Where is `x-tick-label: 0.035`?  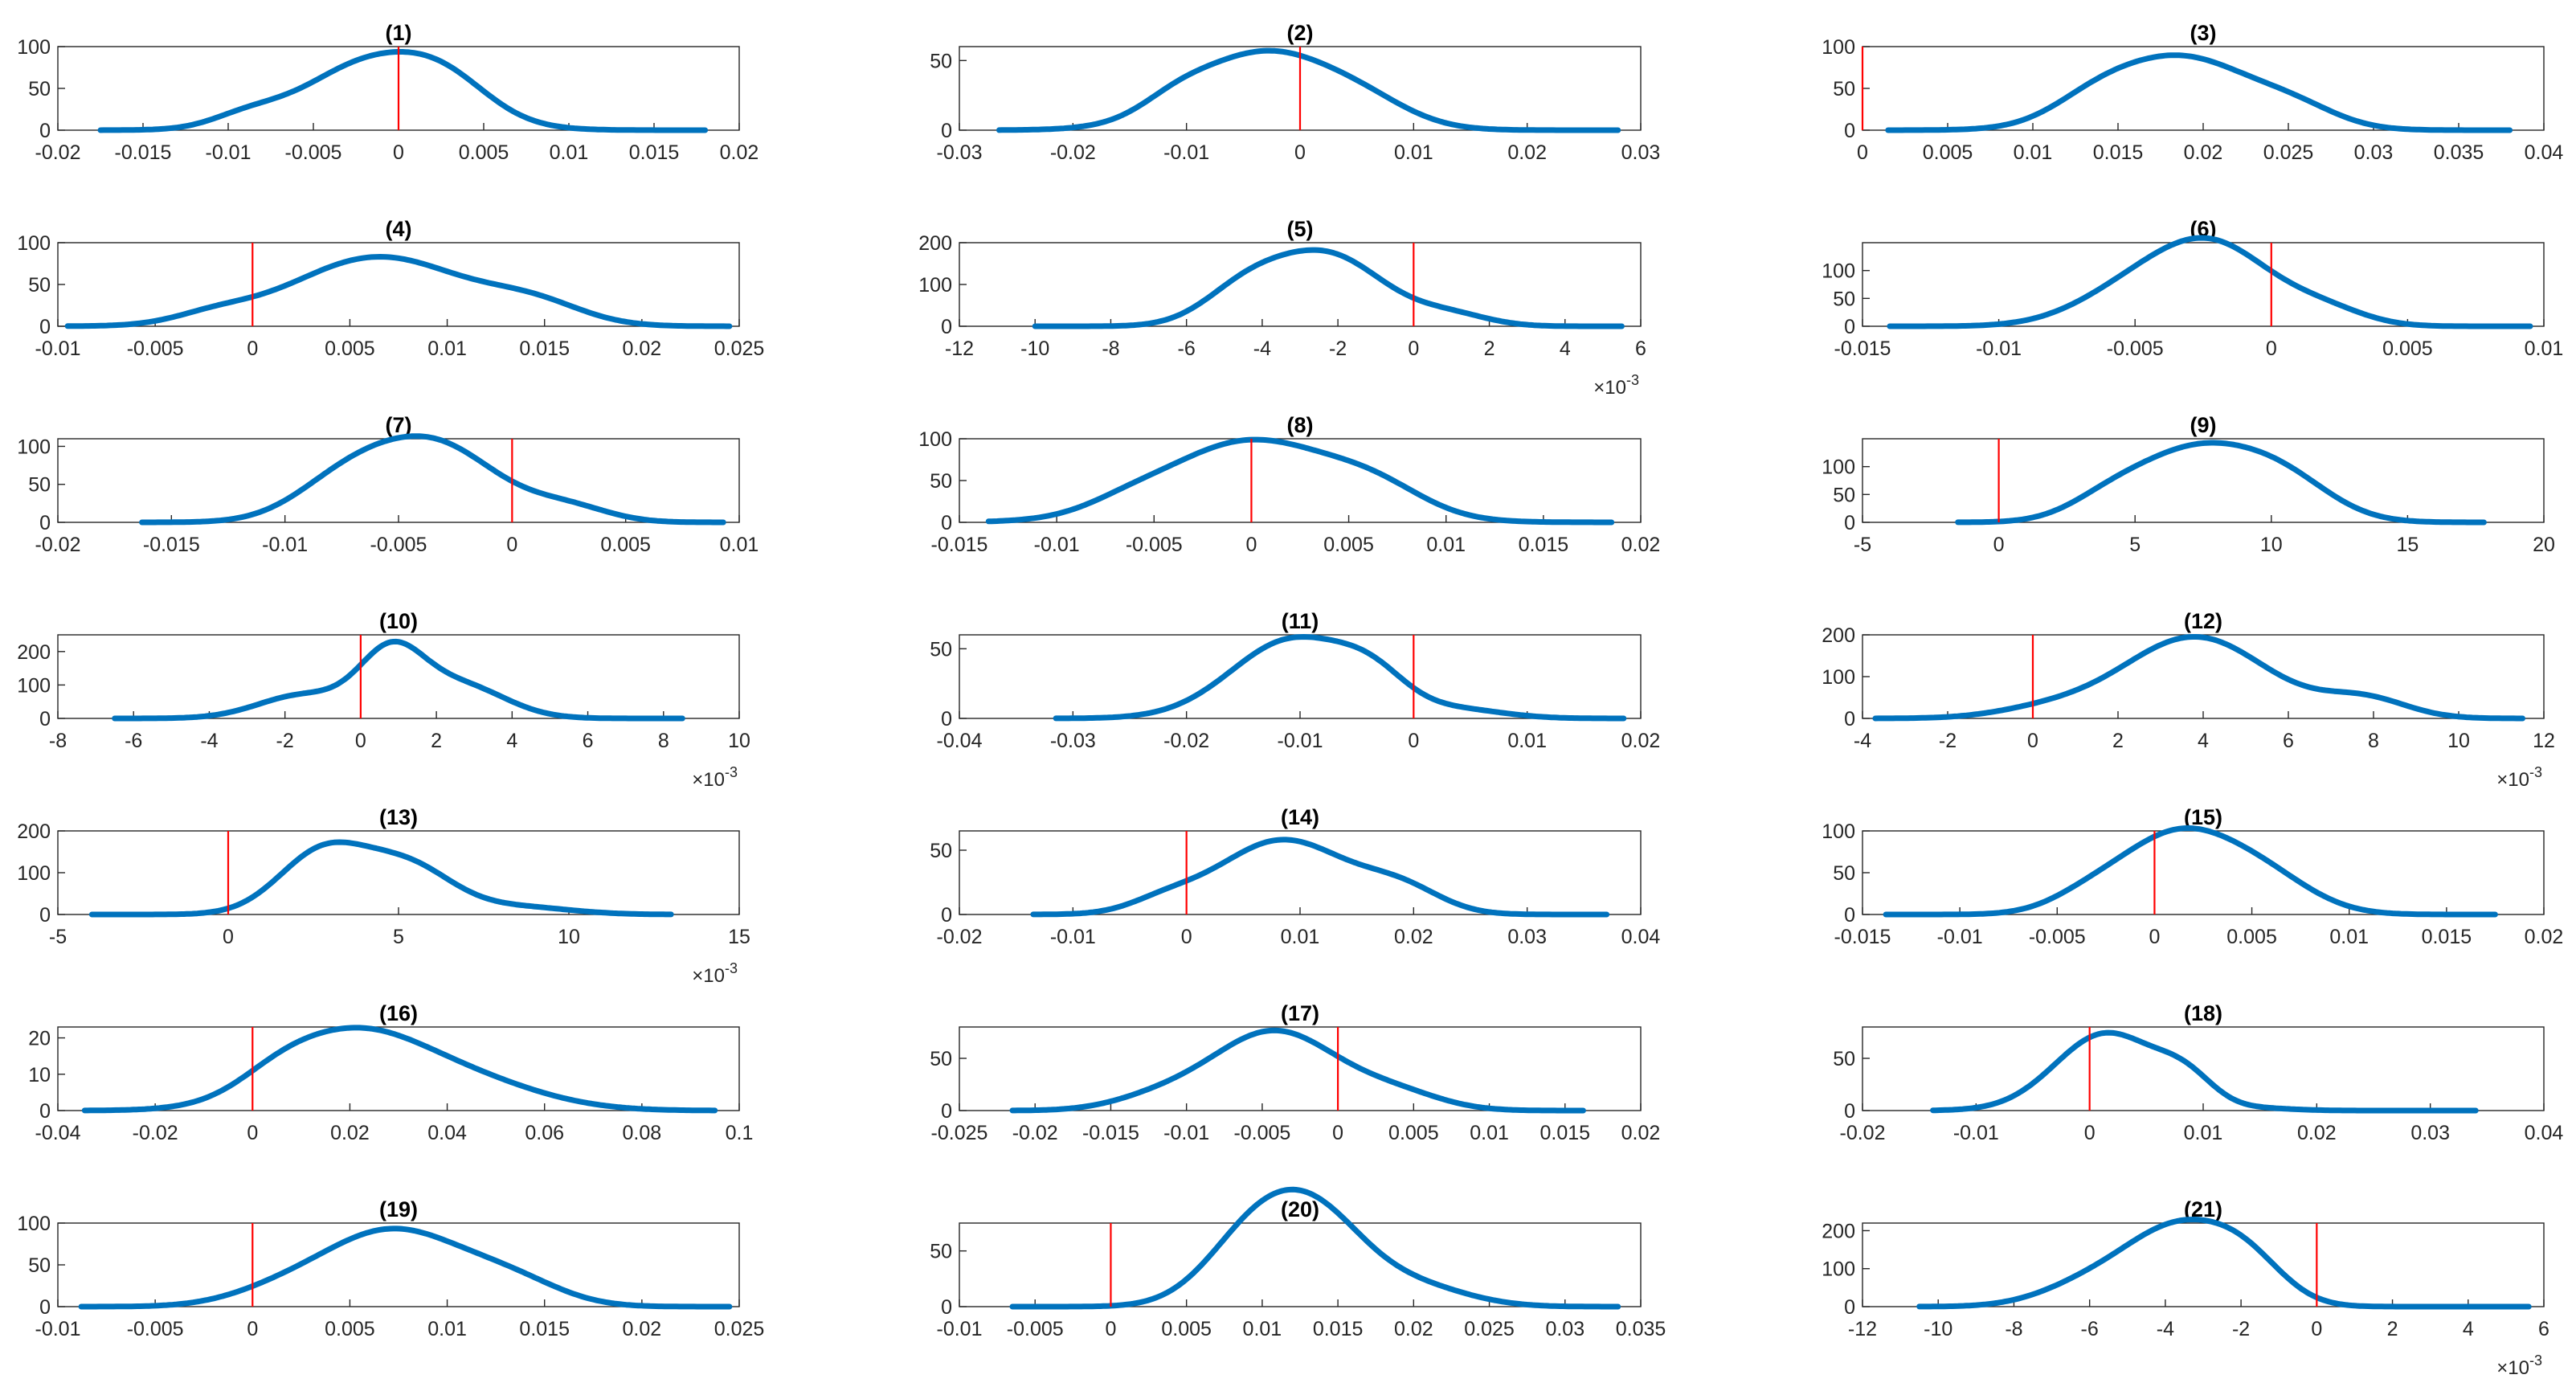 x-tick-label: 0.035 is located at coordinates (2459, 153).